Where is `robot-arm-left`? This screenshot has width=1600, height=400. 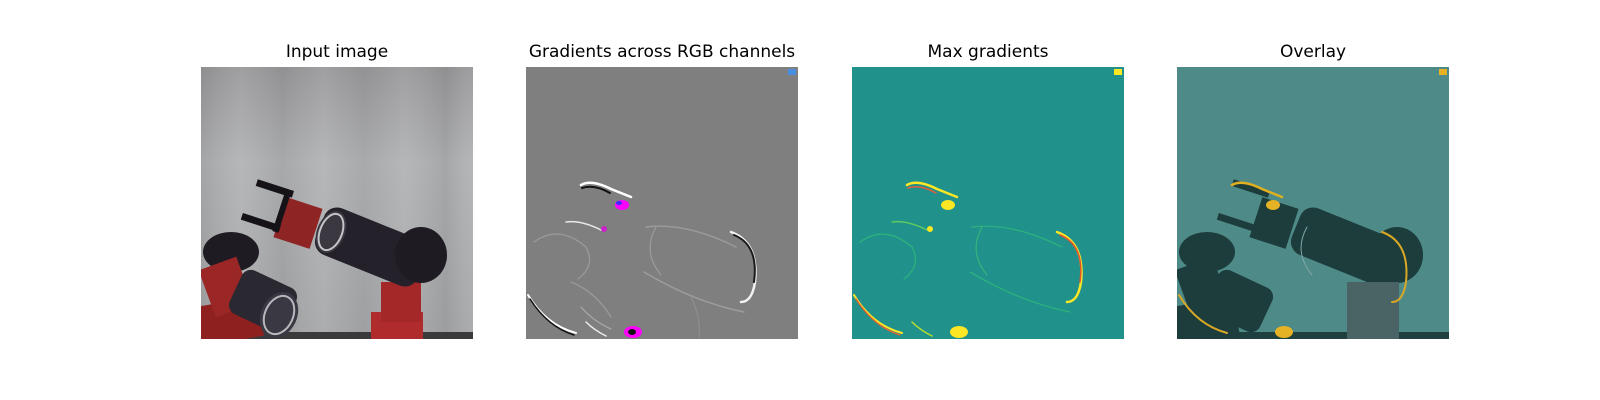
robot-arm-left is located at coordinates (250, 285).